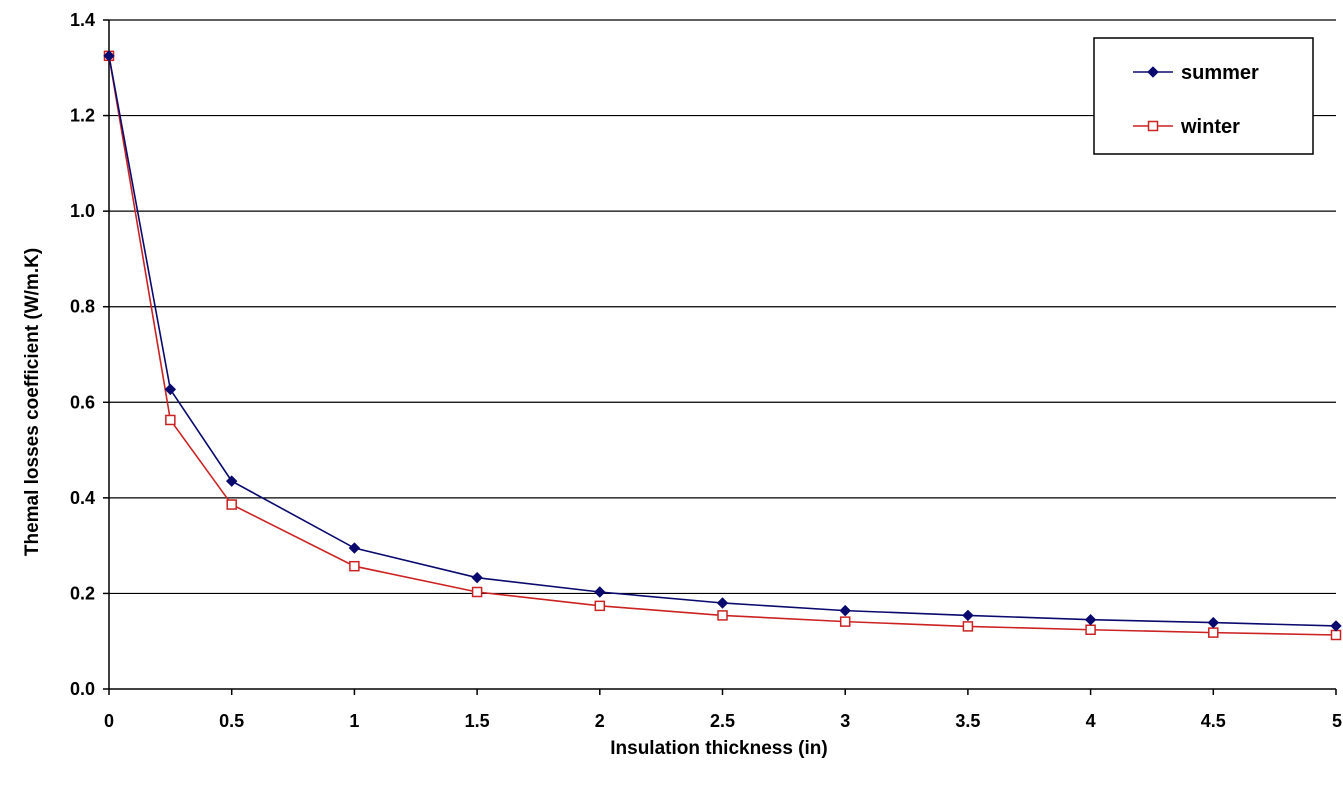 The image size is (1343, 788). What do you see at coordinates (477, 721) in the screenshot?
I see `x-tick-label-3: 1.5` at bounding box center [477, 721].